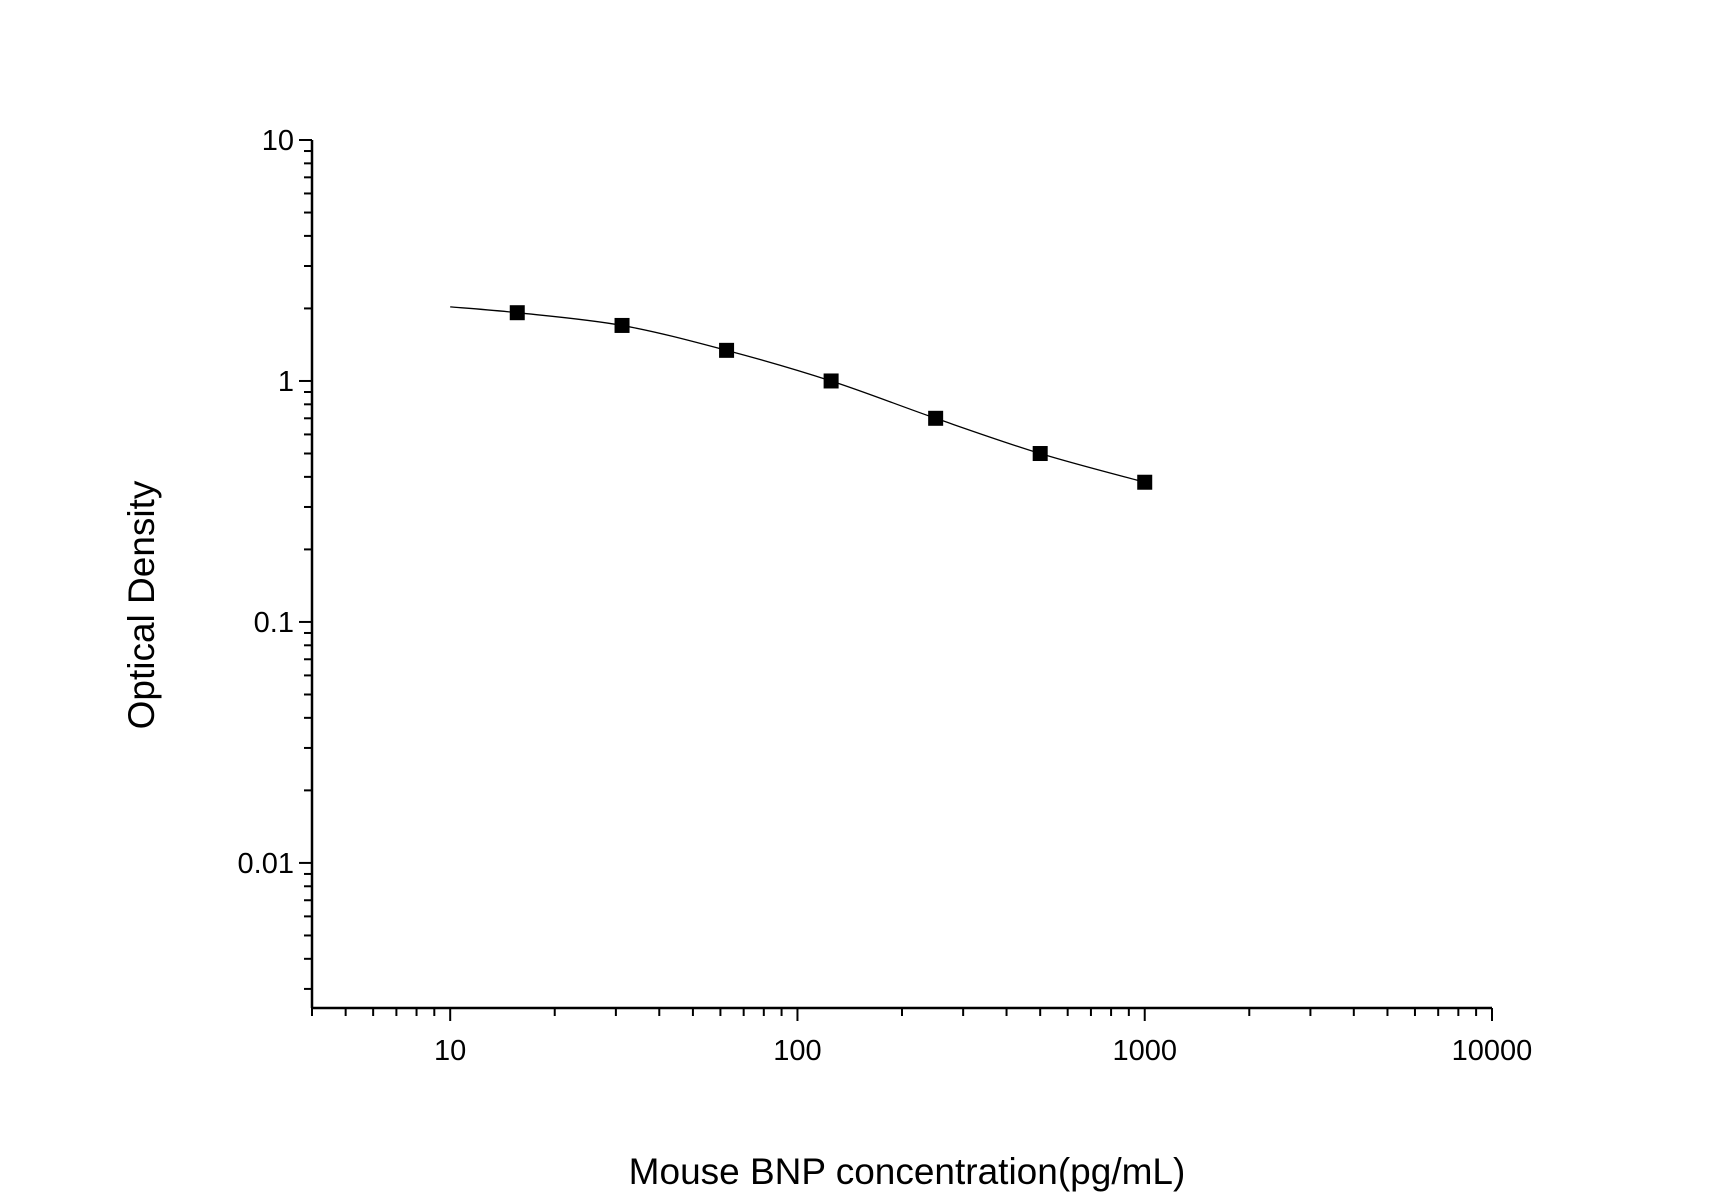 This screenshot has height=1204, width=1725. I want to click on y-tick-label: 1, so click(286, 382).